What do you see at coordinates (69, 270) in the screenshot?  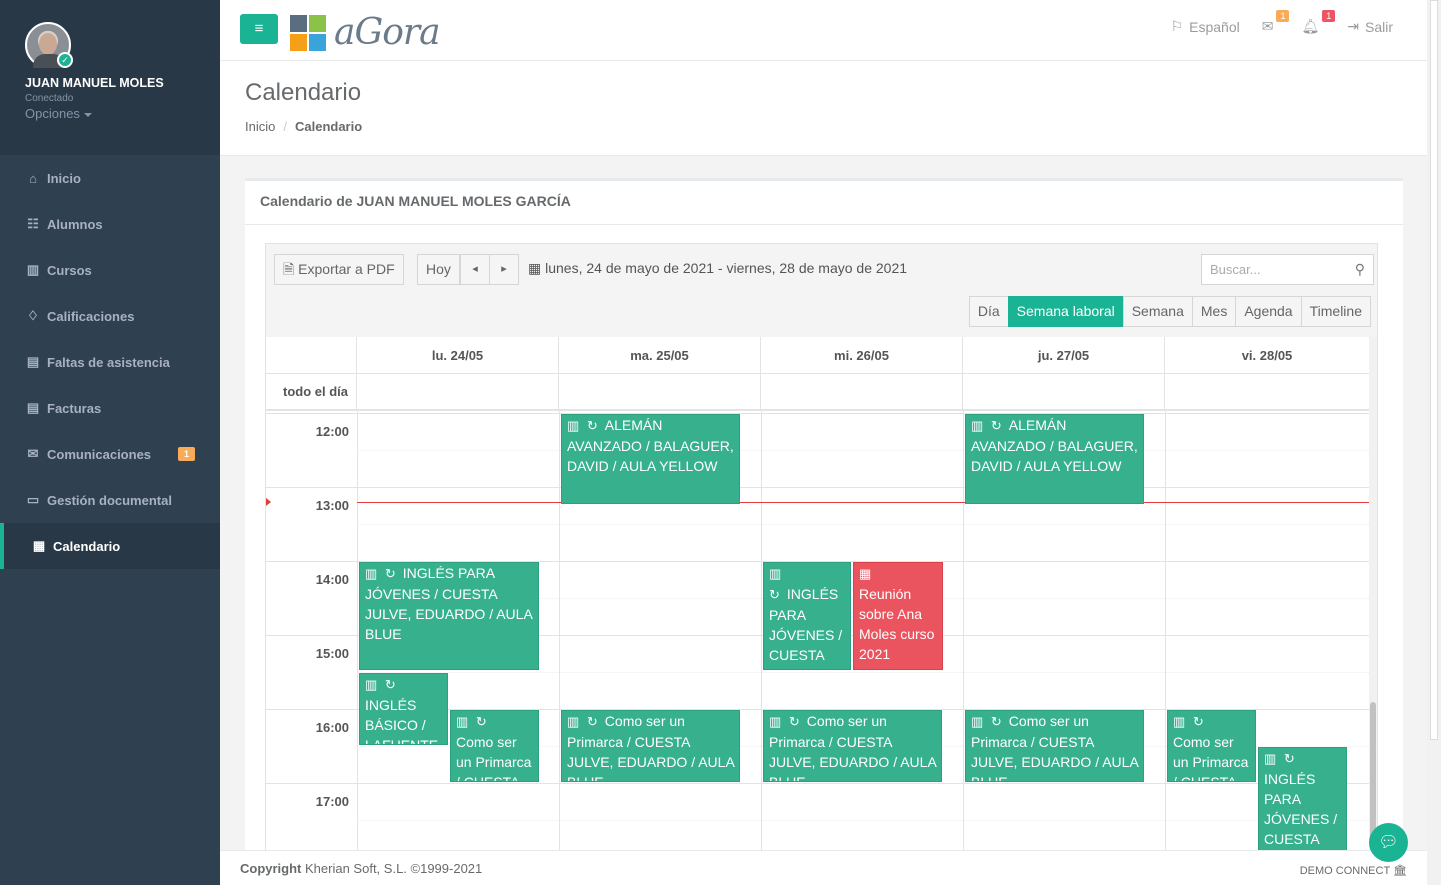 I see `sidebar-item-label: Cursos` at bounding box center [69, 270].